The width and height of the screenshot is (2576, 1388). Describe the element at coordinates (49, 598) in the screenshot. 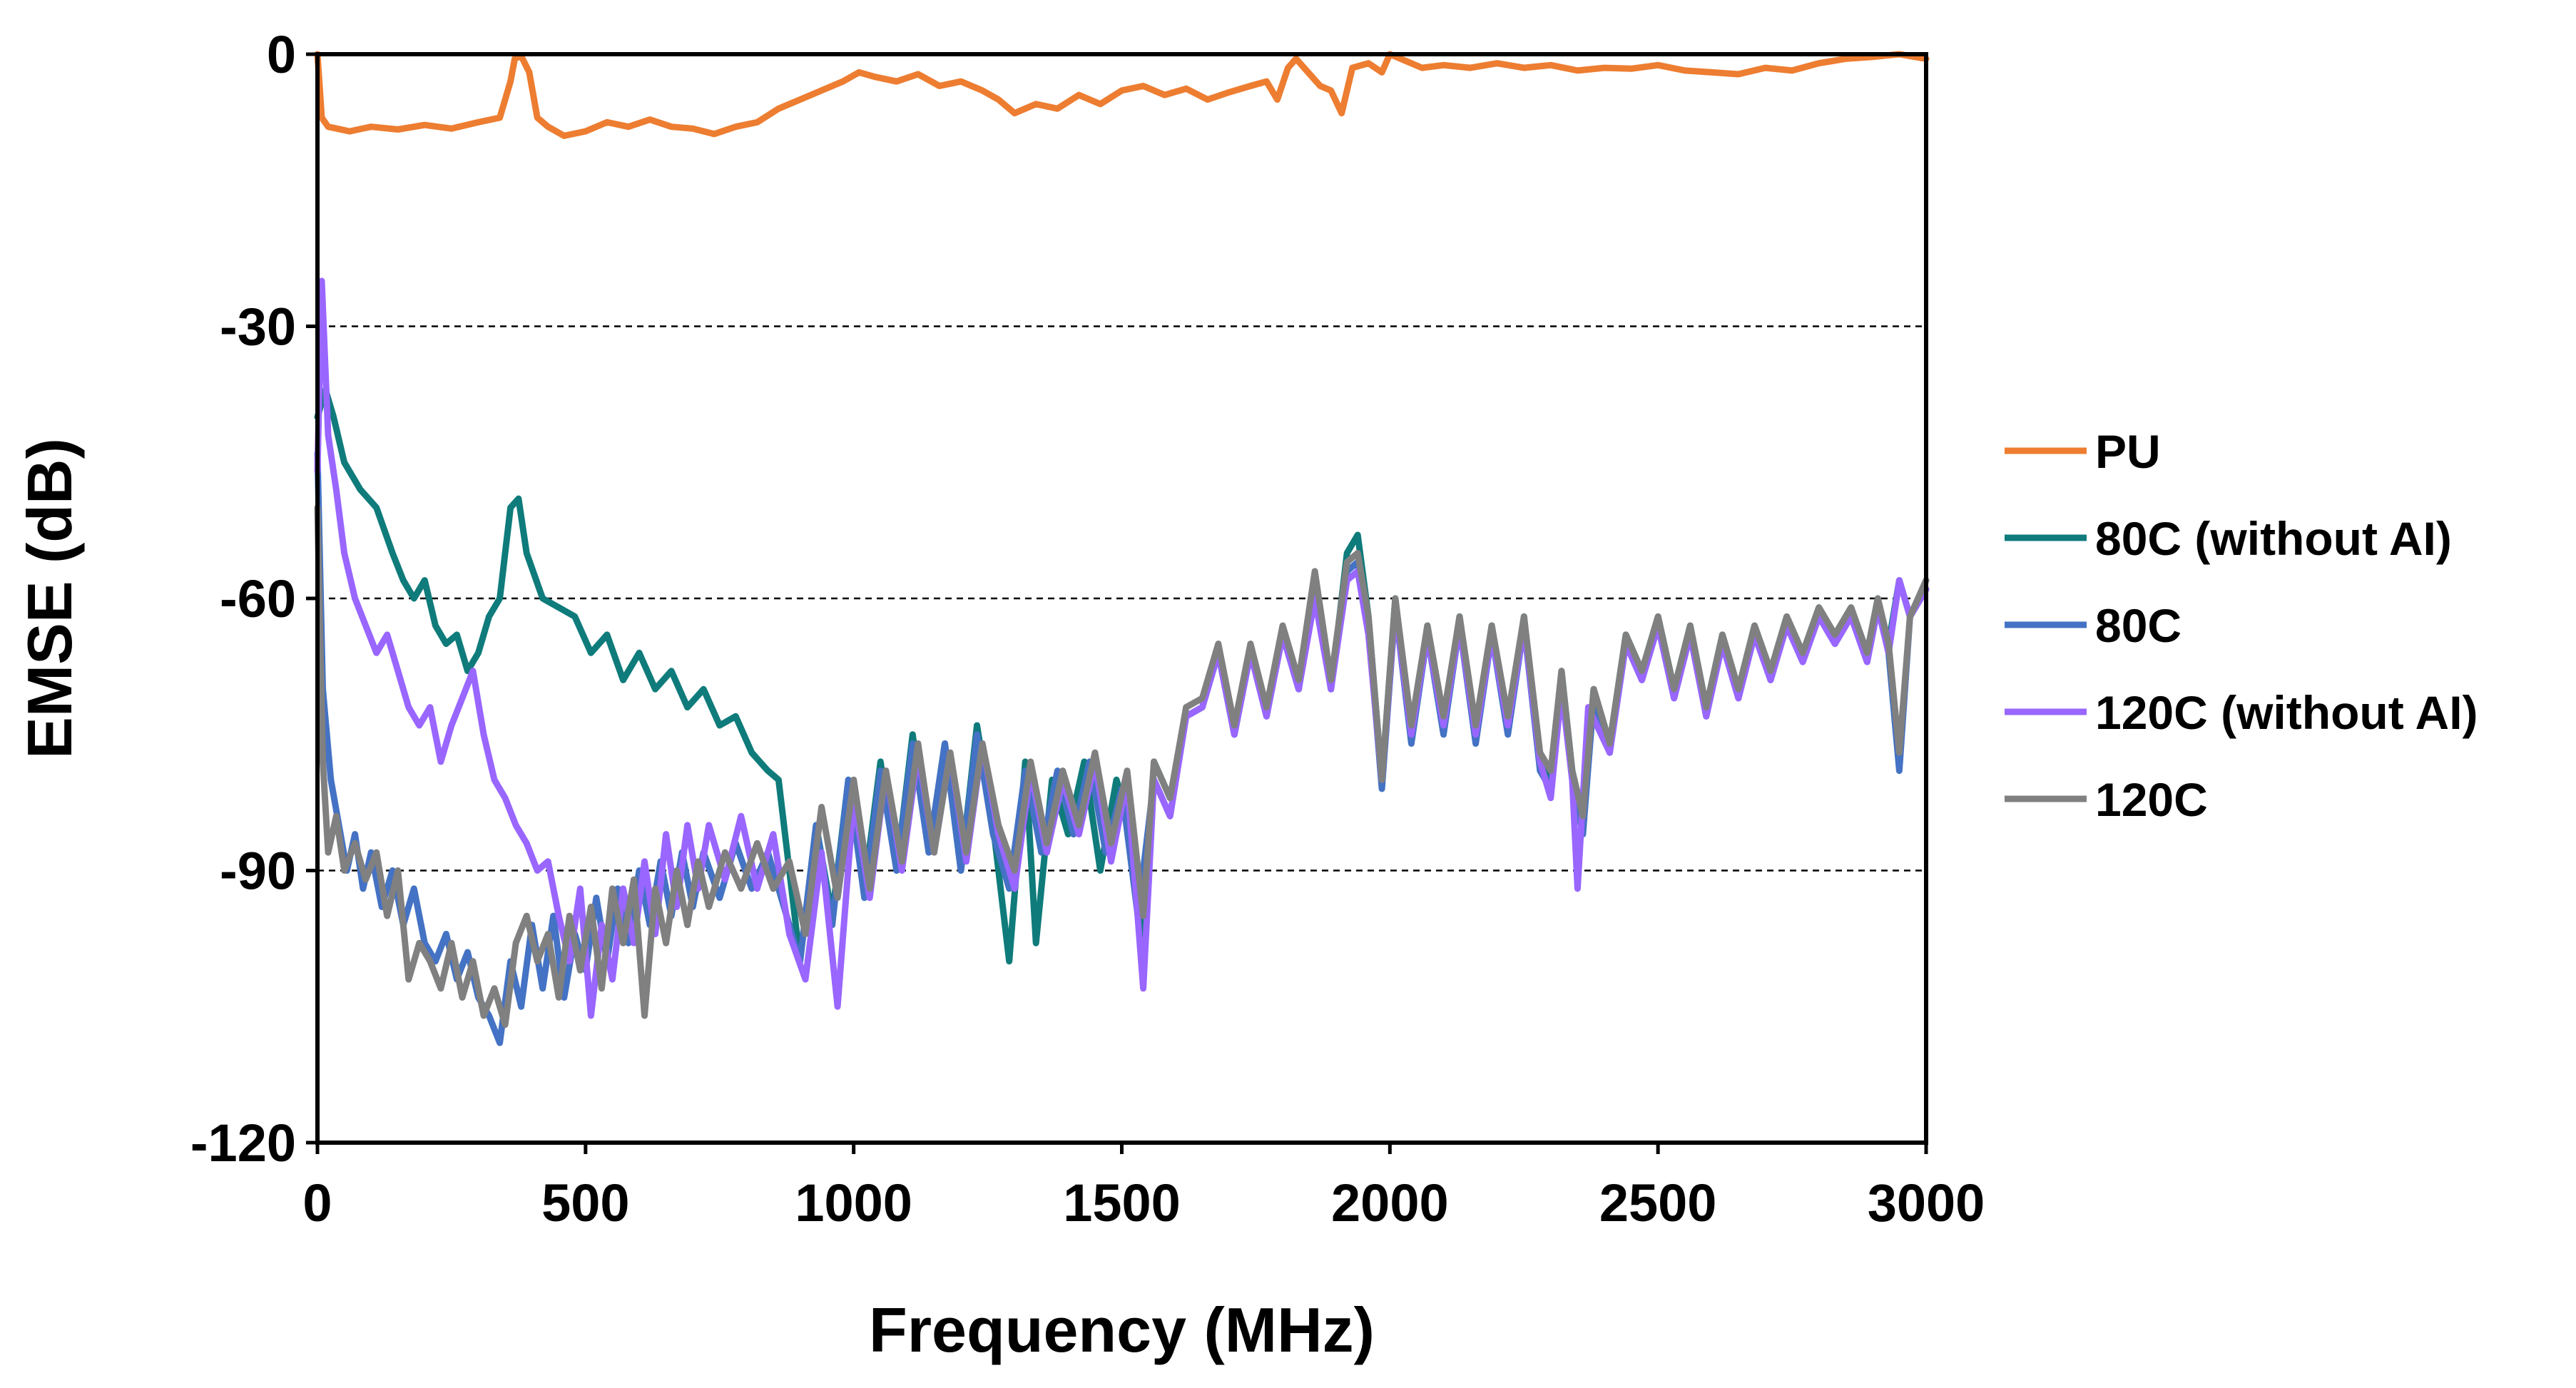

I see `y-axis-title: EMSE (dB)` at that location.